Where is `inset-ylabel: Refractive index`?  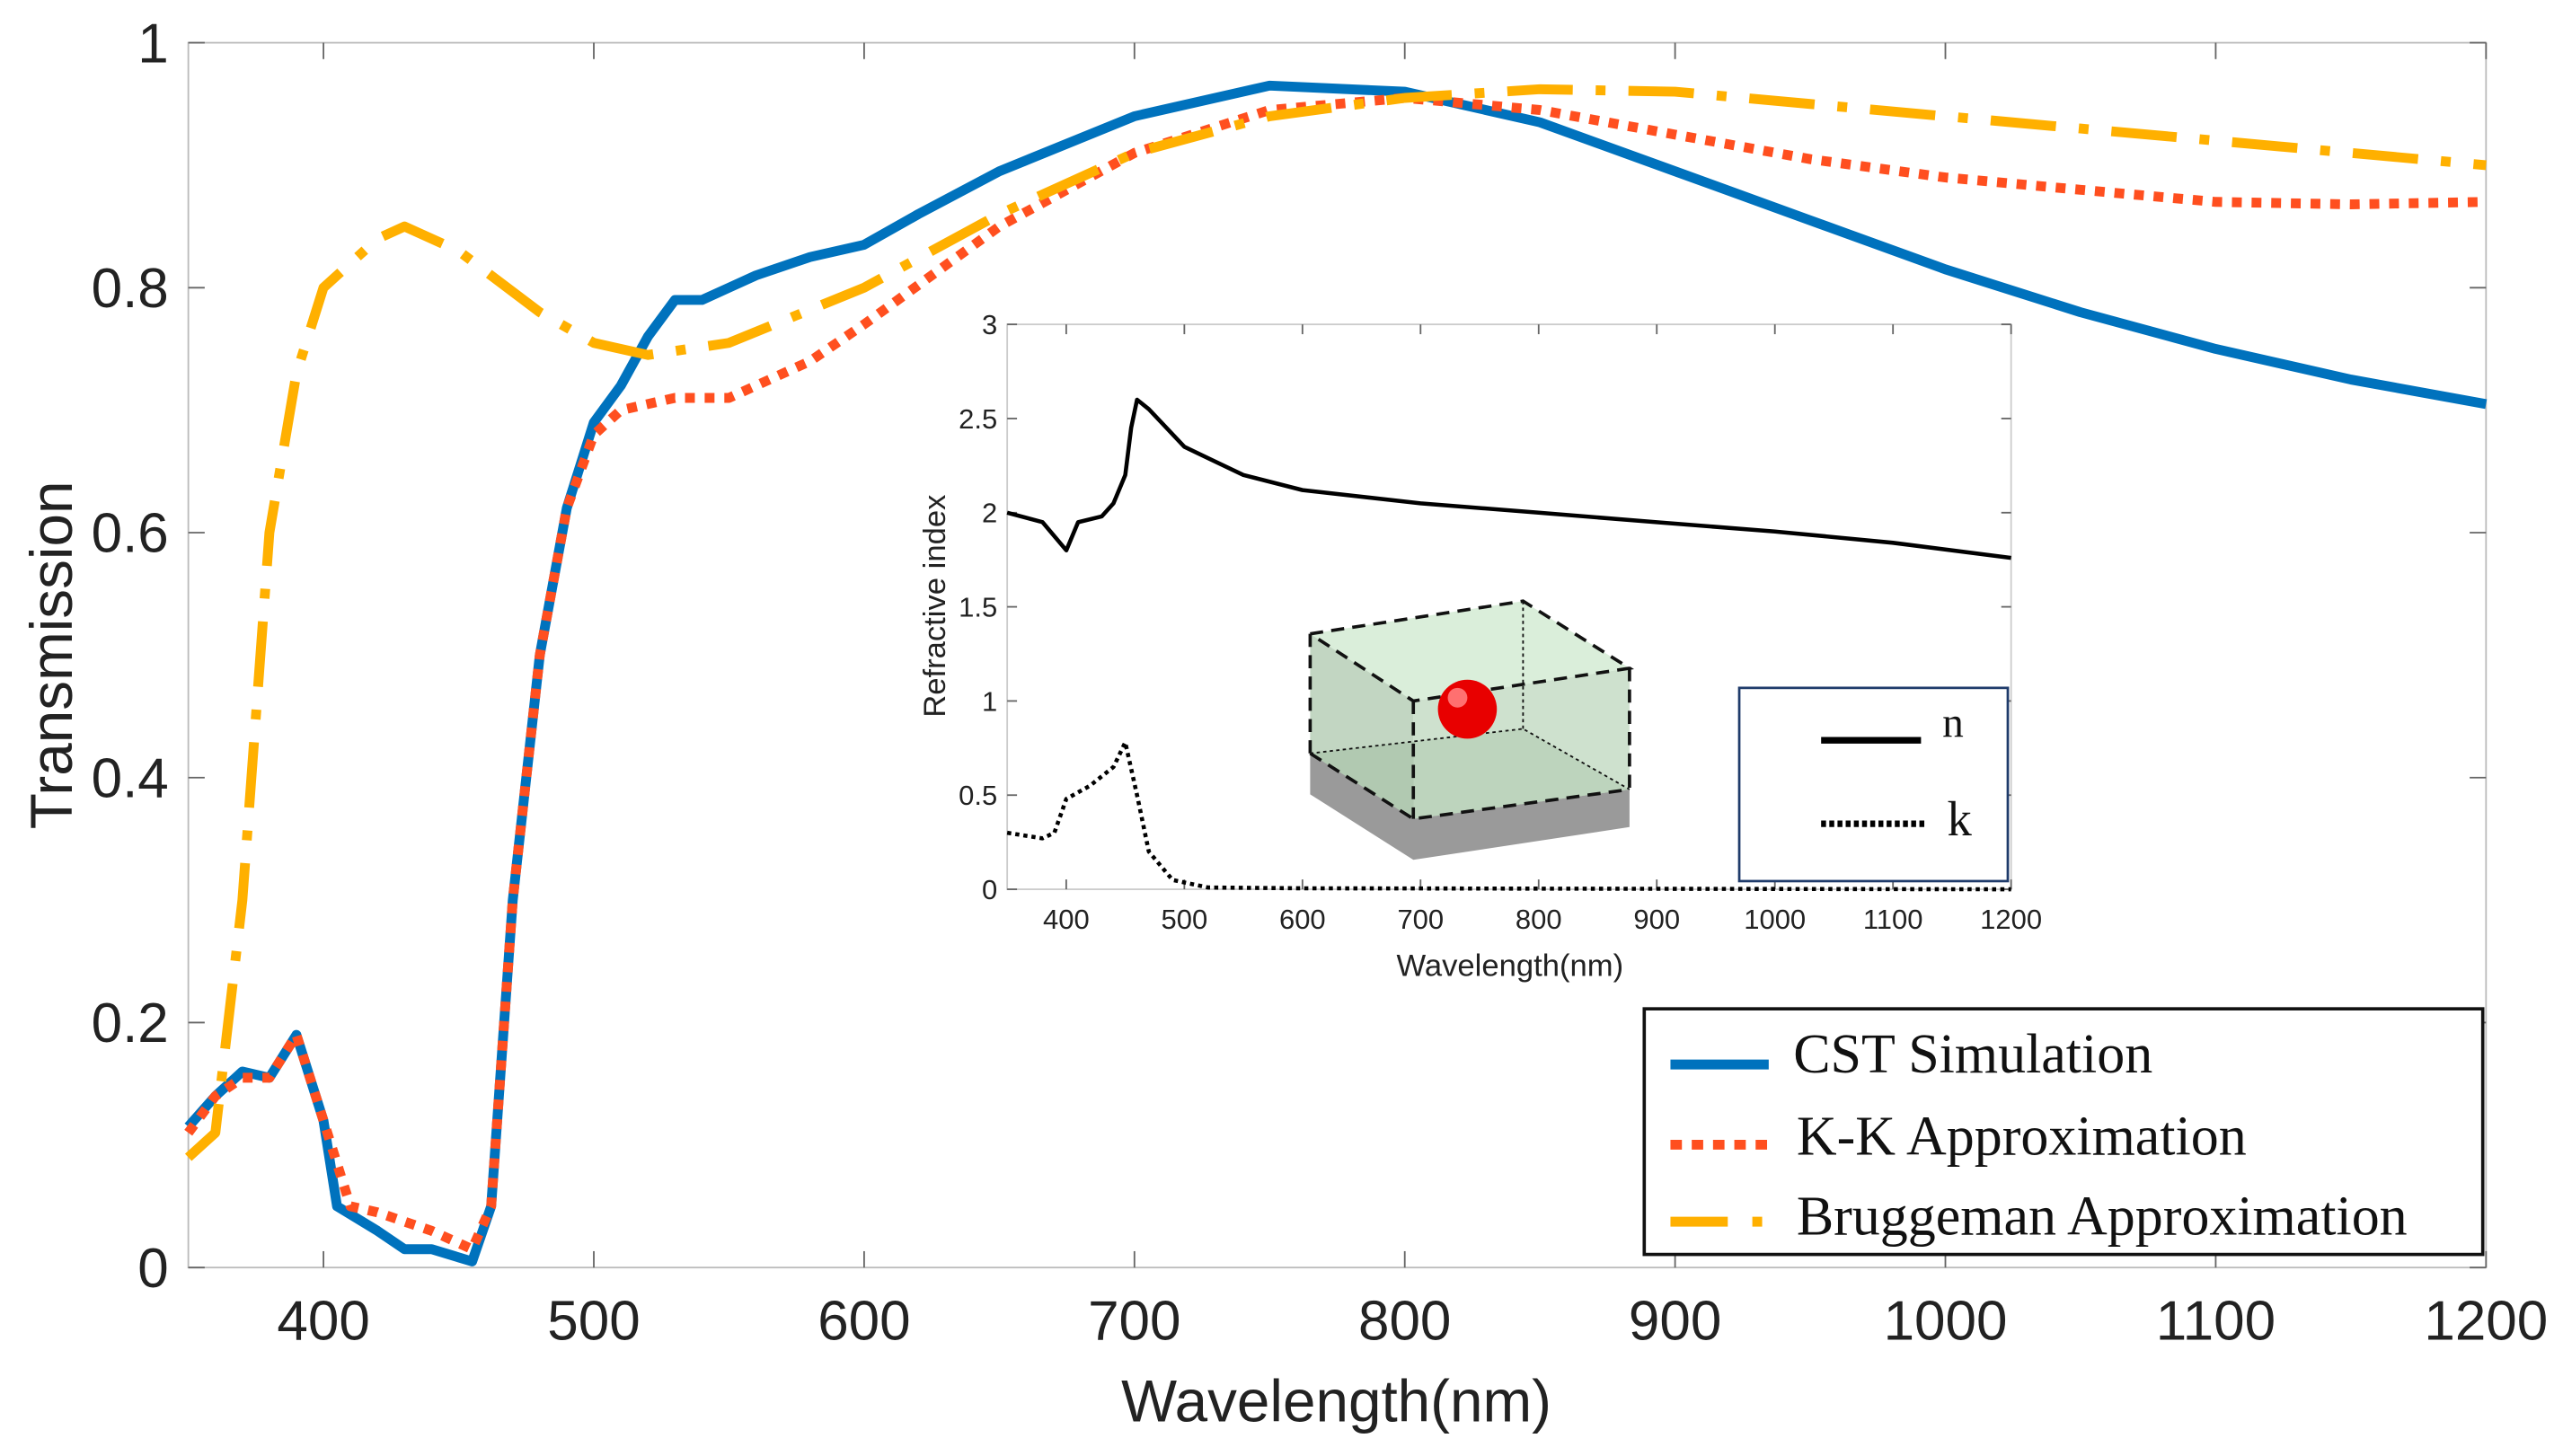 inset-ylabel: Refractive index is located at coordinates (935, 606).